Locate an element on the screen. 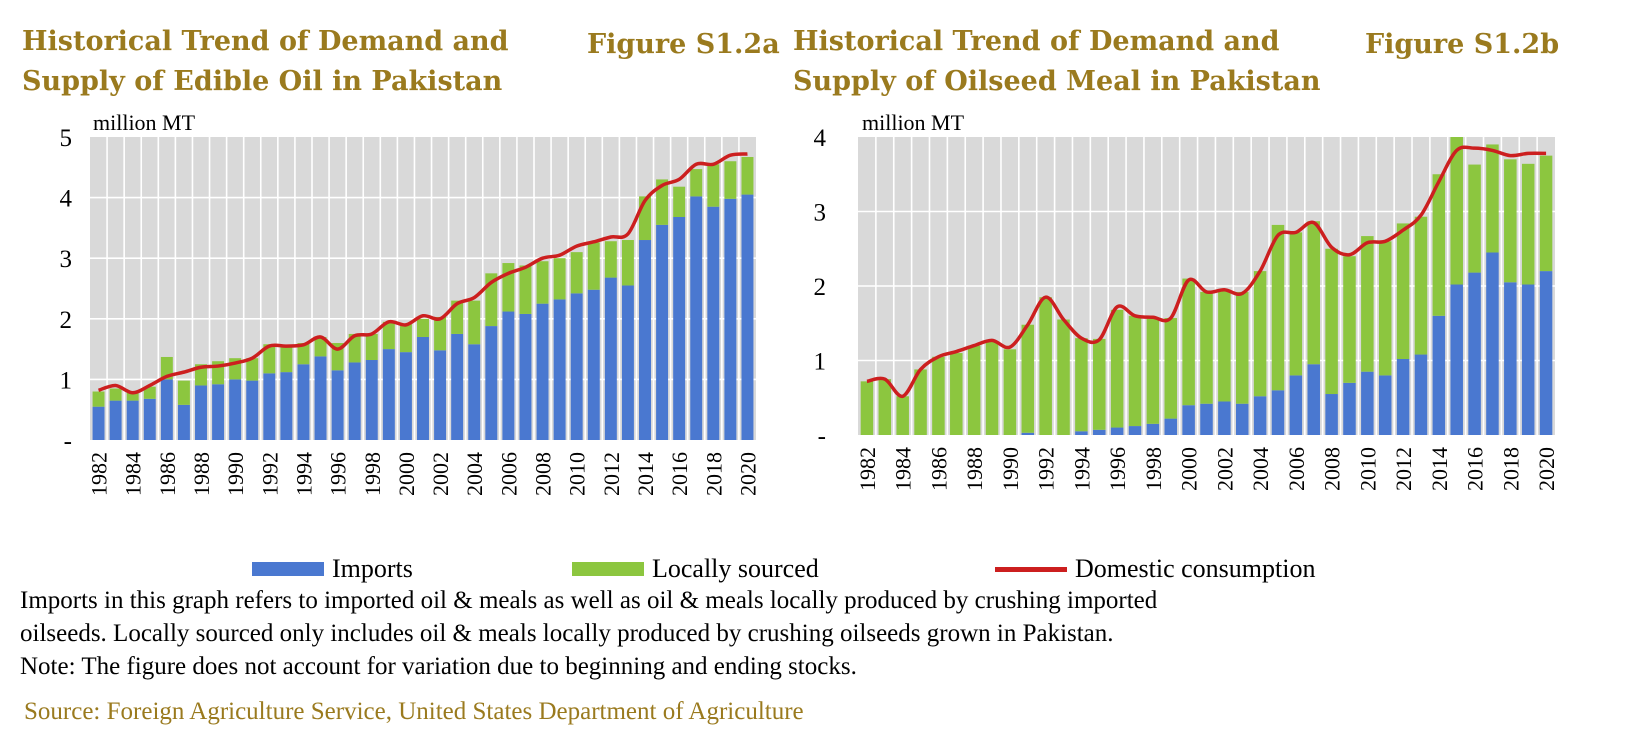 The height and width of the screenshot is (749, 1635). chart-a-xtick-label: 1996 is located at coordinates (338, 474).